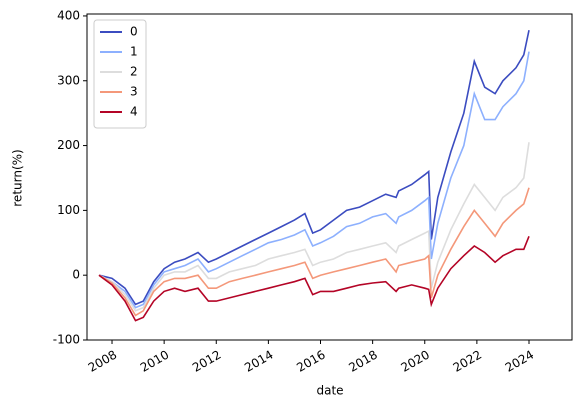 The image size is (583, 408). What do you see at coordinates (120, 74) in the screenshot?
I see `legend-box` at bounding box center [120, 74].